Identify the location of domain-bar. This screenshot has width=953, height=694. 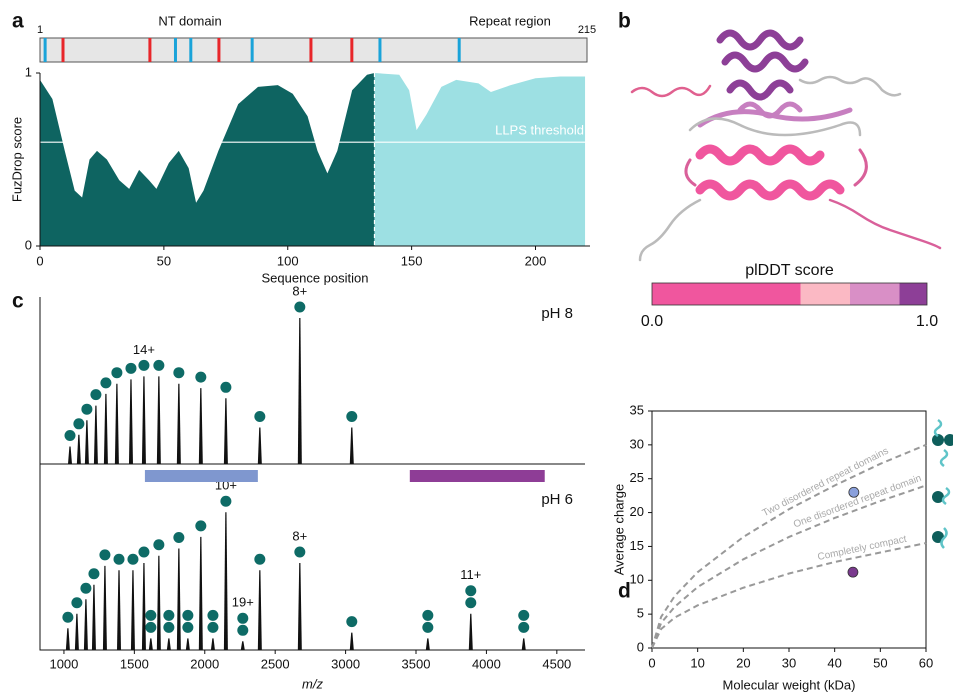
(313, 50).